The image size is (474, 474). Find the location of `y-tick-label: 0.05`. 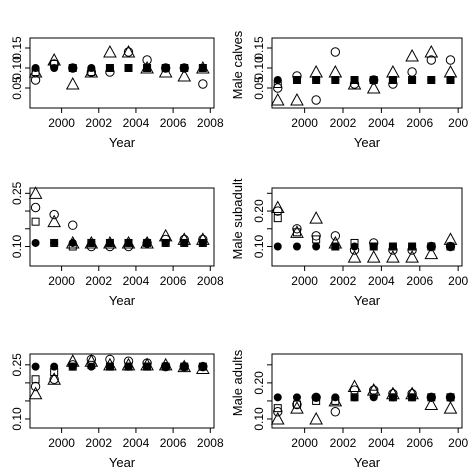

y-tick-label: 0.05 is located at coordinates (17, 88).